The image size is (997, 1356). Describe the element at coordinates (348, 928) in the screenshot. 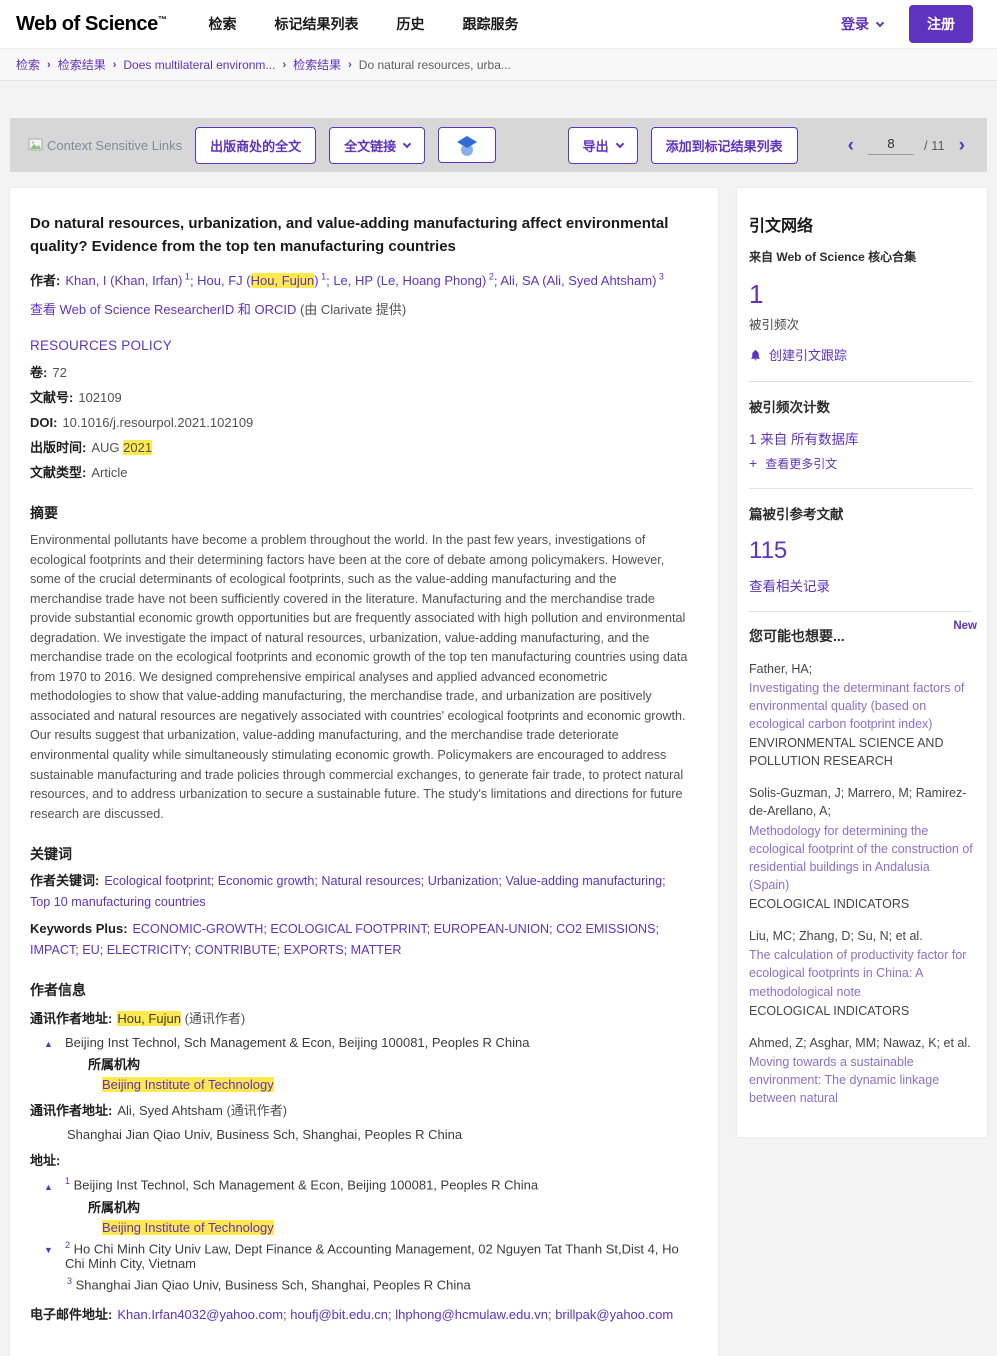

I see `keywords-plus-link: ECOLOGICAL FOOTPRINT` at that location.